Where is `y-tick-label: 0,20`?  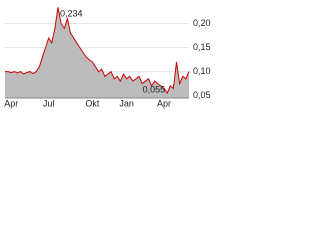 y-tick-label: 0,20 is located at coordinates (202, 23).